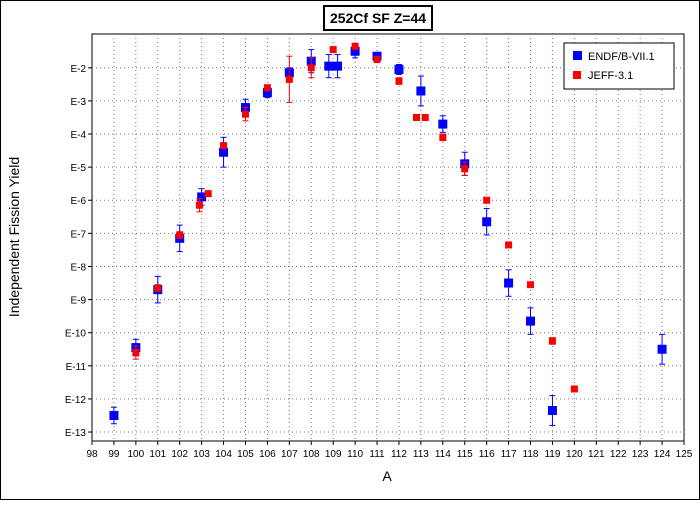 This screenshot has height=506, width=700. Describe the element at coordinates (618, 454) in the screenshot. I see `x-tick-label: 122` at that location.